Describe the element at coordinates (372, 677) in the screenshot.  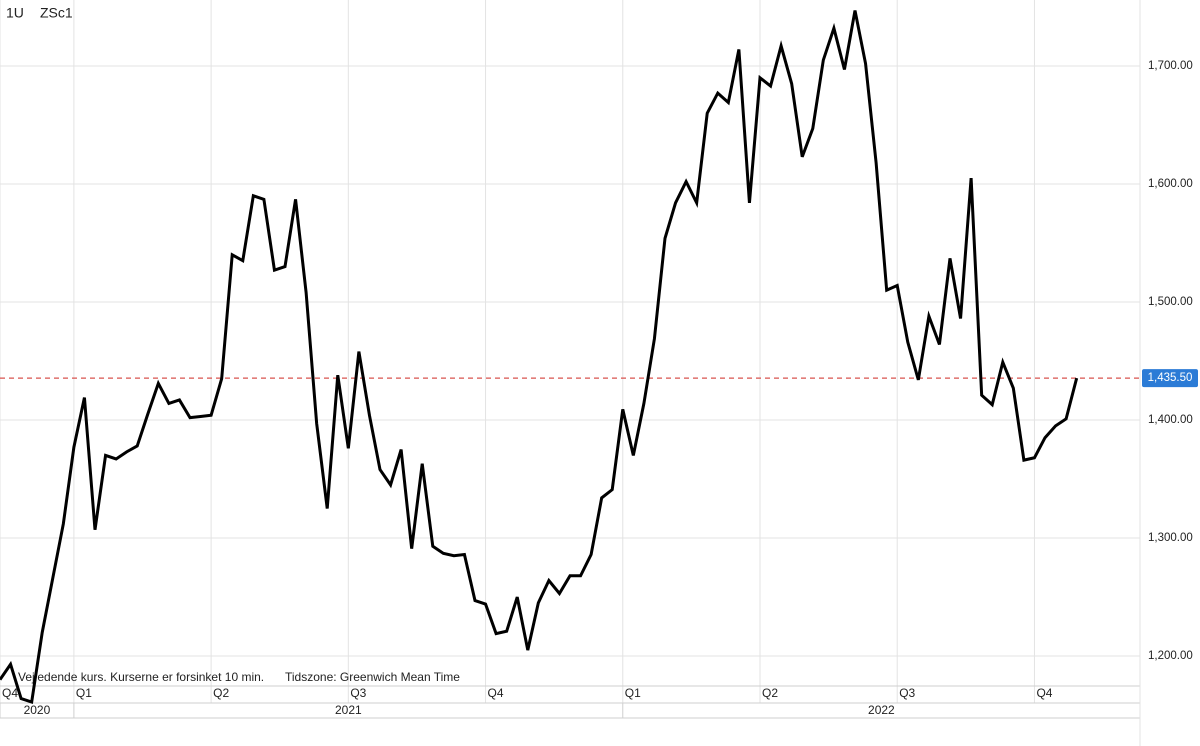
I see `timezone: Tidszone: Greenwich Mean Time` at that location.